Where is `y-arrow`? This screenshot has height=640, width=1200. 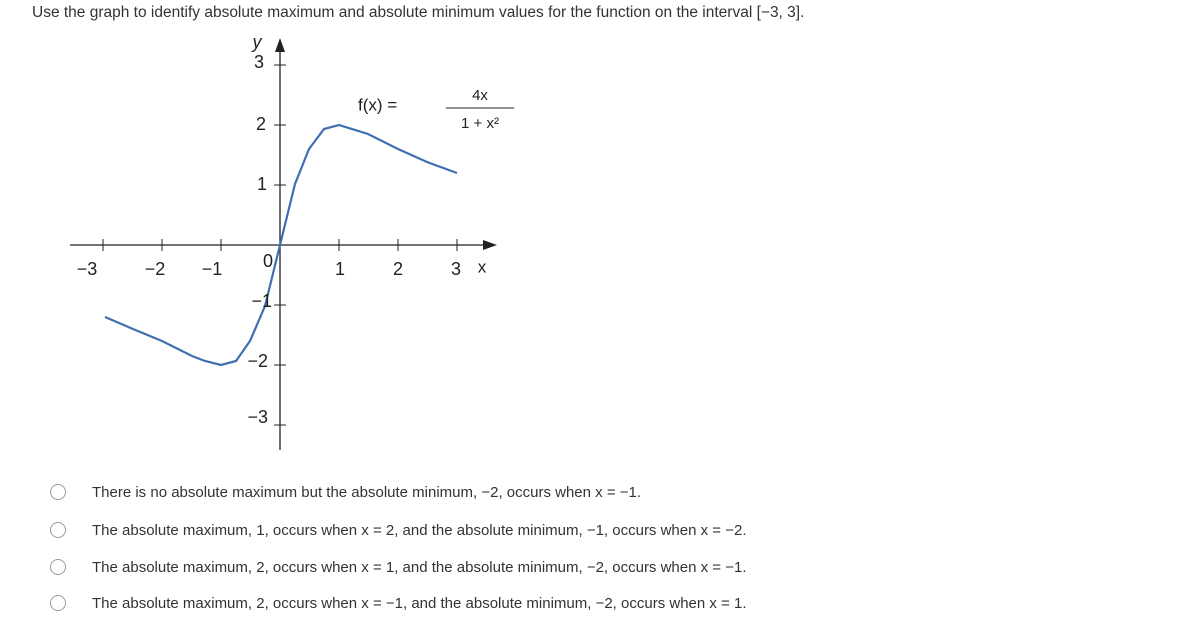 y-arrow is located at coordinates (280, 45).